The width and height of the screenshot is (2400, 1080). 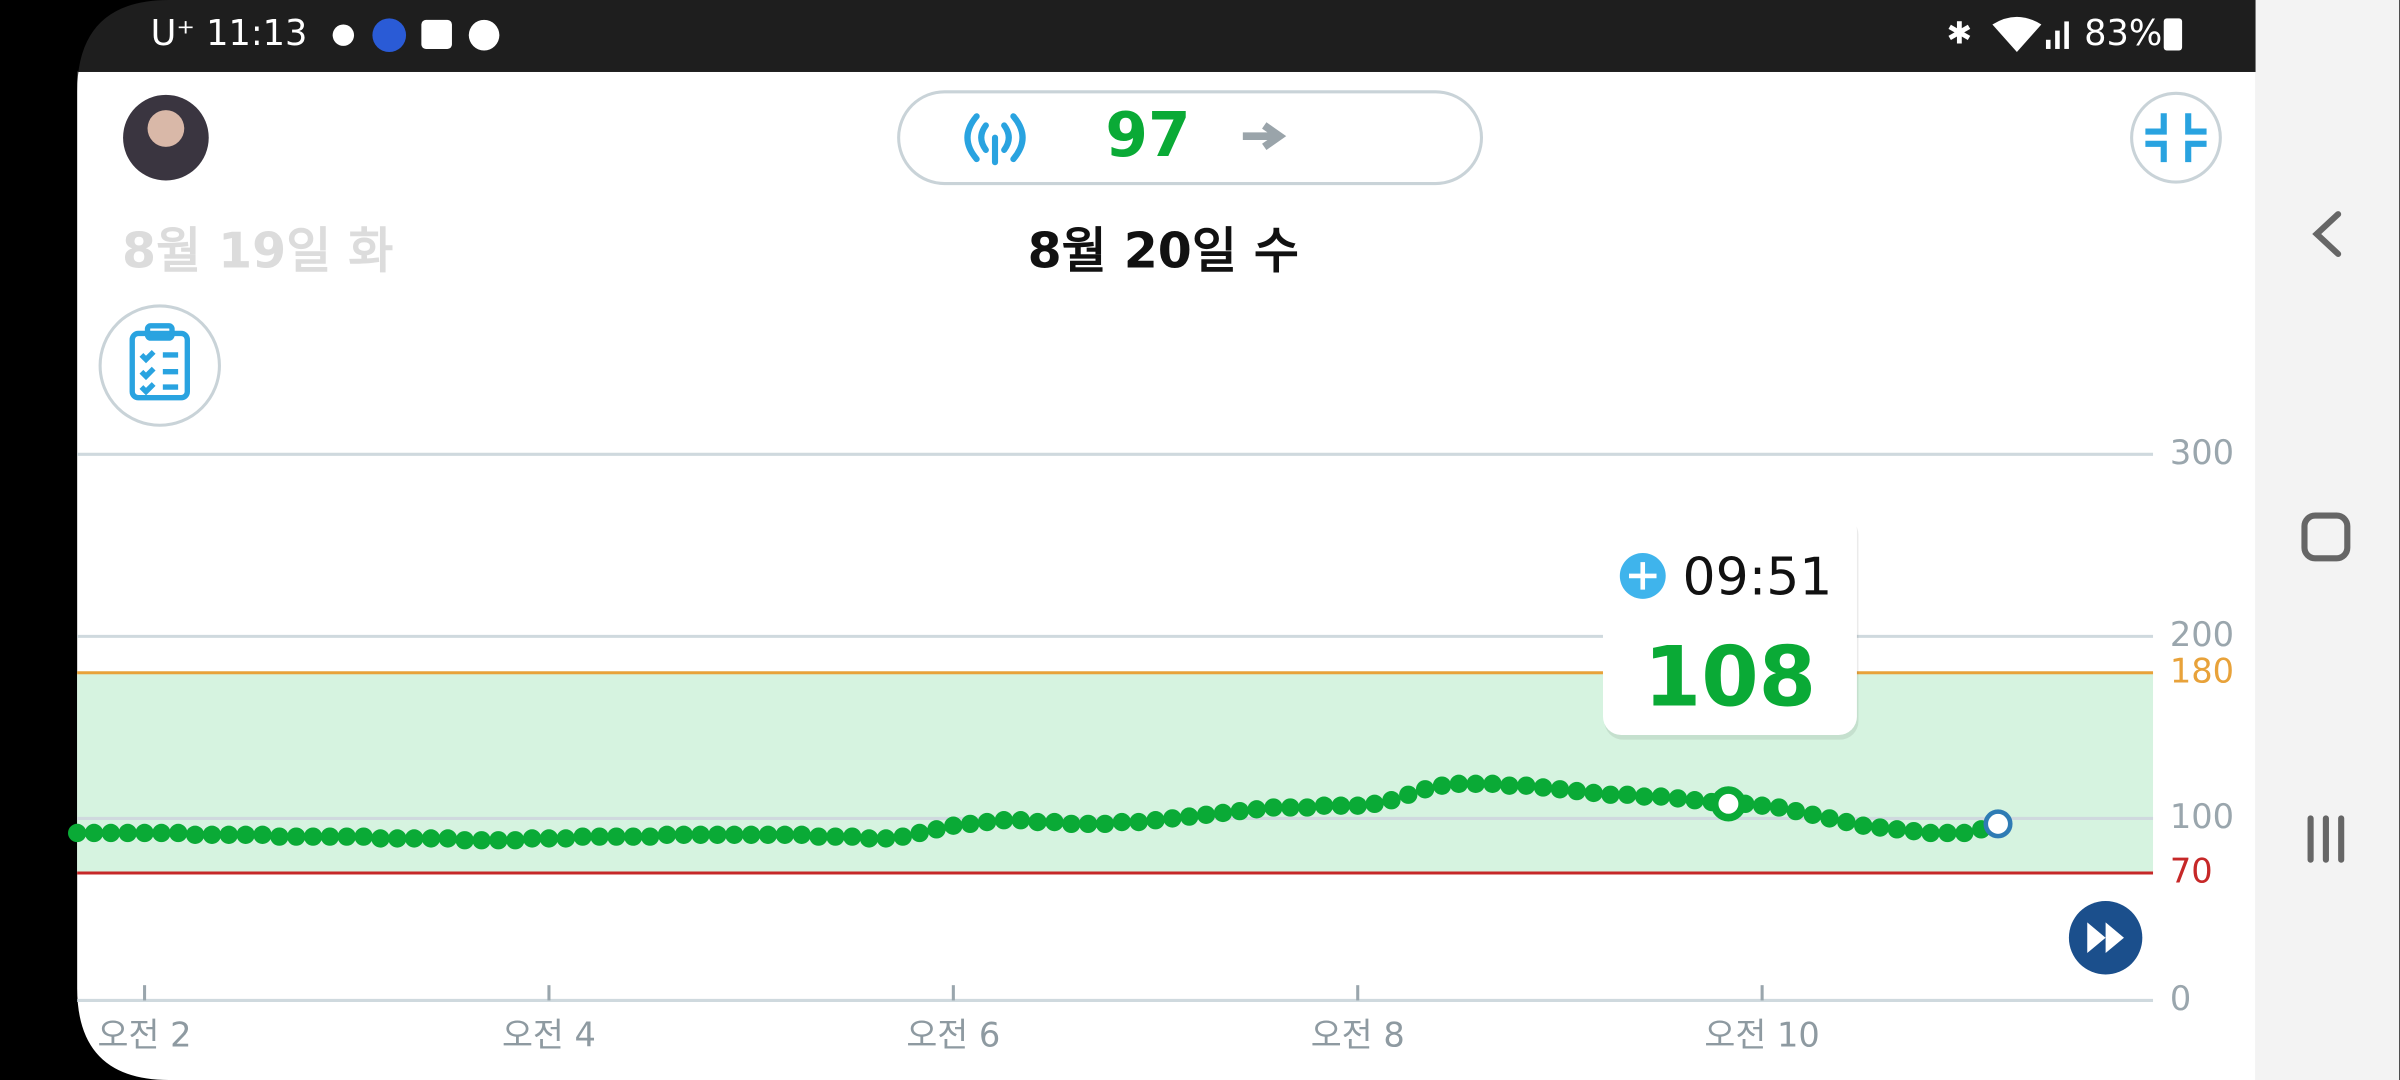 What do you see at coordinates (1163, 250) in the screenshot?
I see `current-date: 8월 20일 수` at bounding box center [1163, 250].